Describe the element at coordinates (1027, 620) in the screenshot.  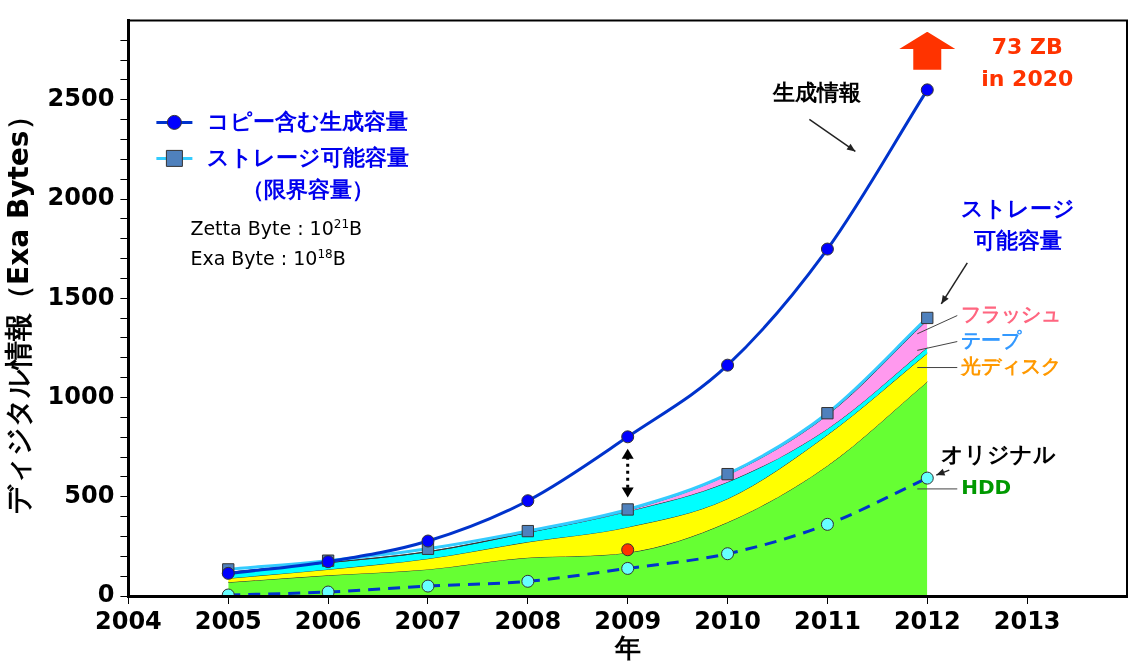
I see `x-tick-label: 2013` at that location.